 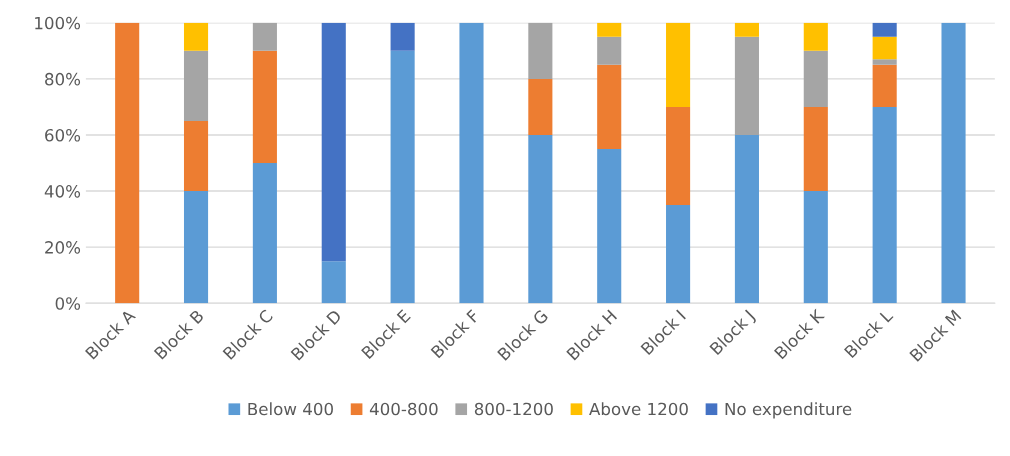 I want to click on legend-label: Above 1200, so click(x=638, y=409).